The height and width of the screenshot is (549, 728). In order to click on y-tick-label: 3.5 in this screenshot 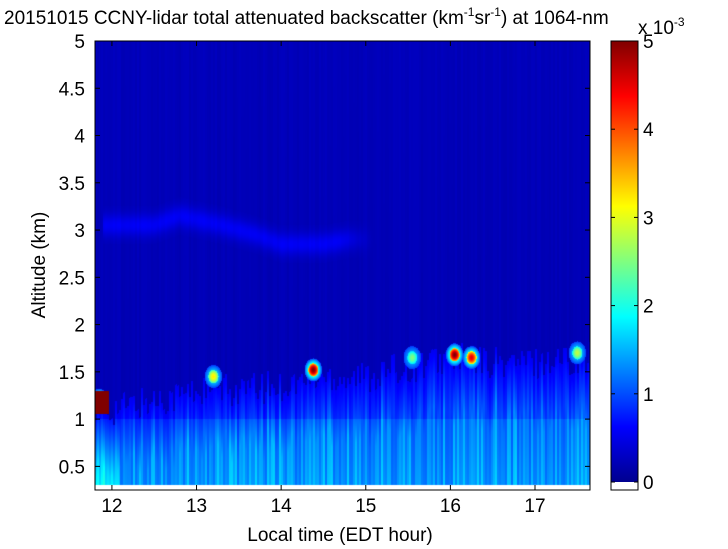, I will do `click(72, 184)`.